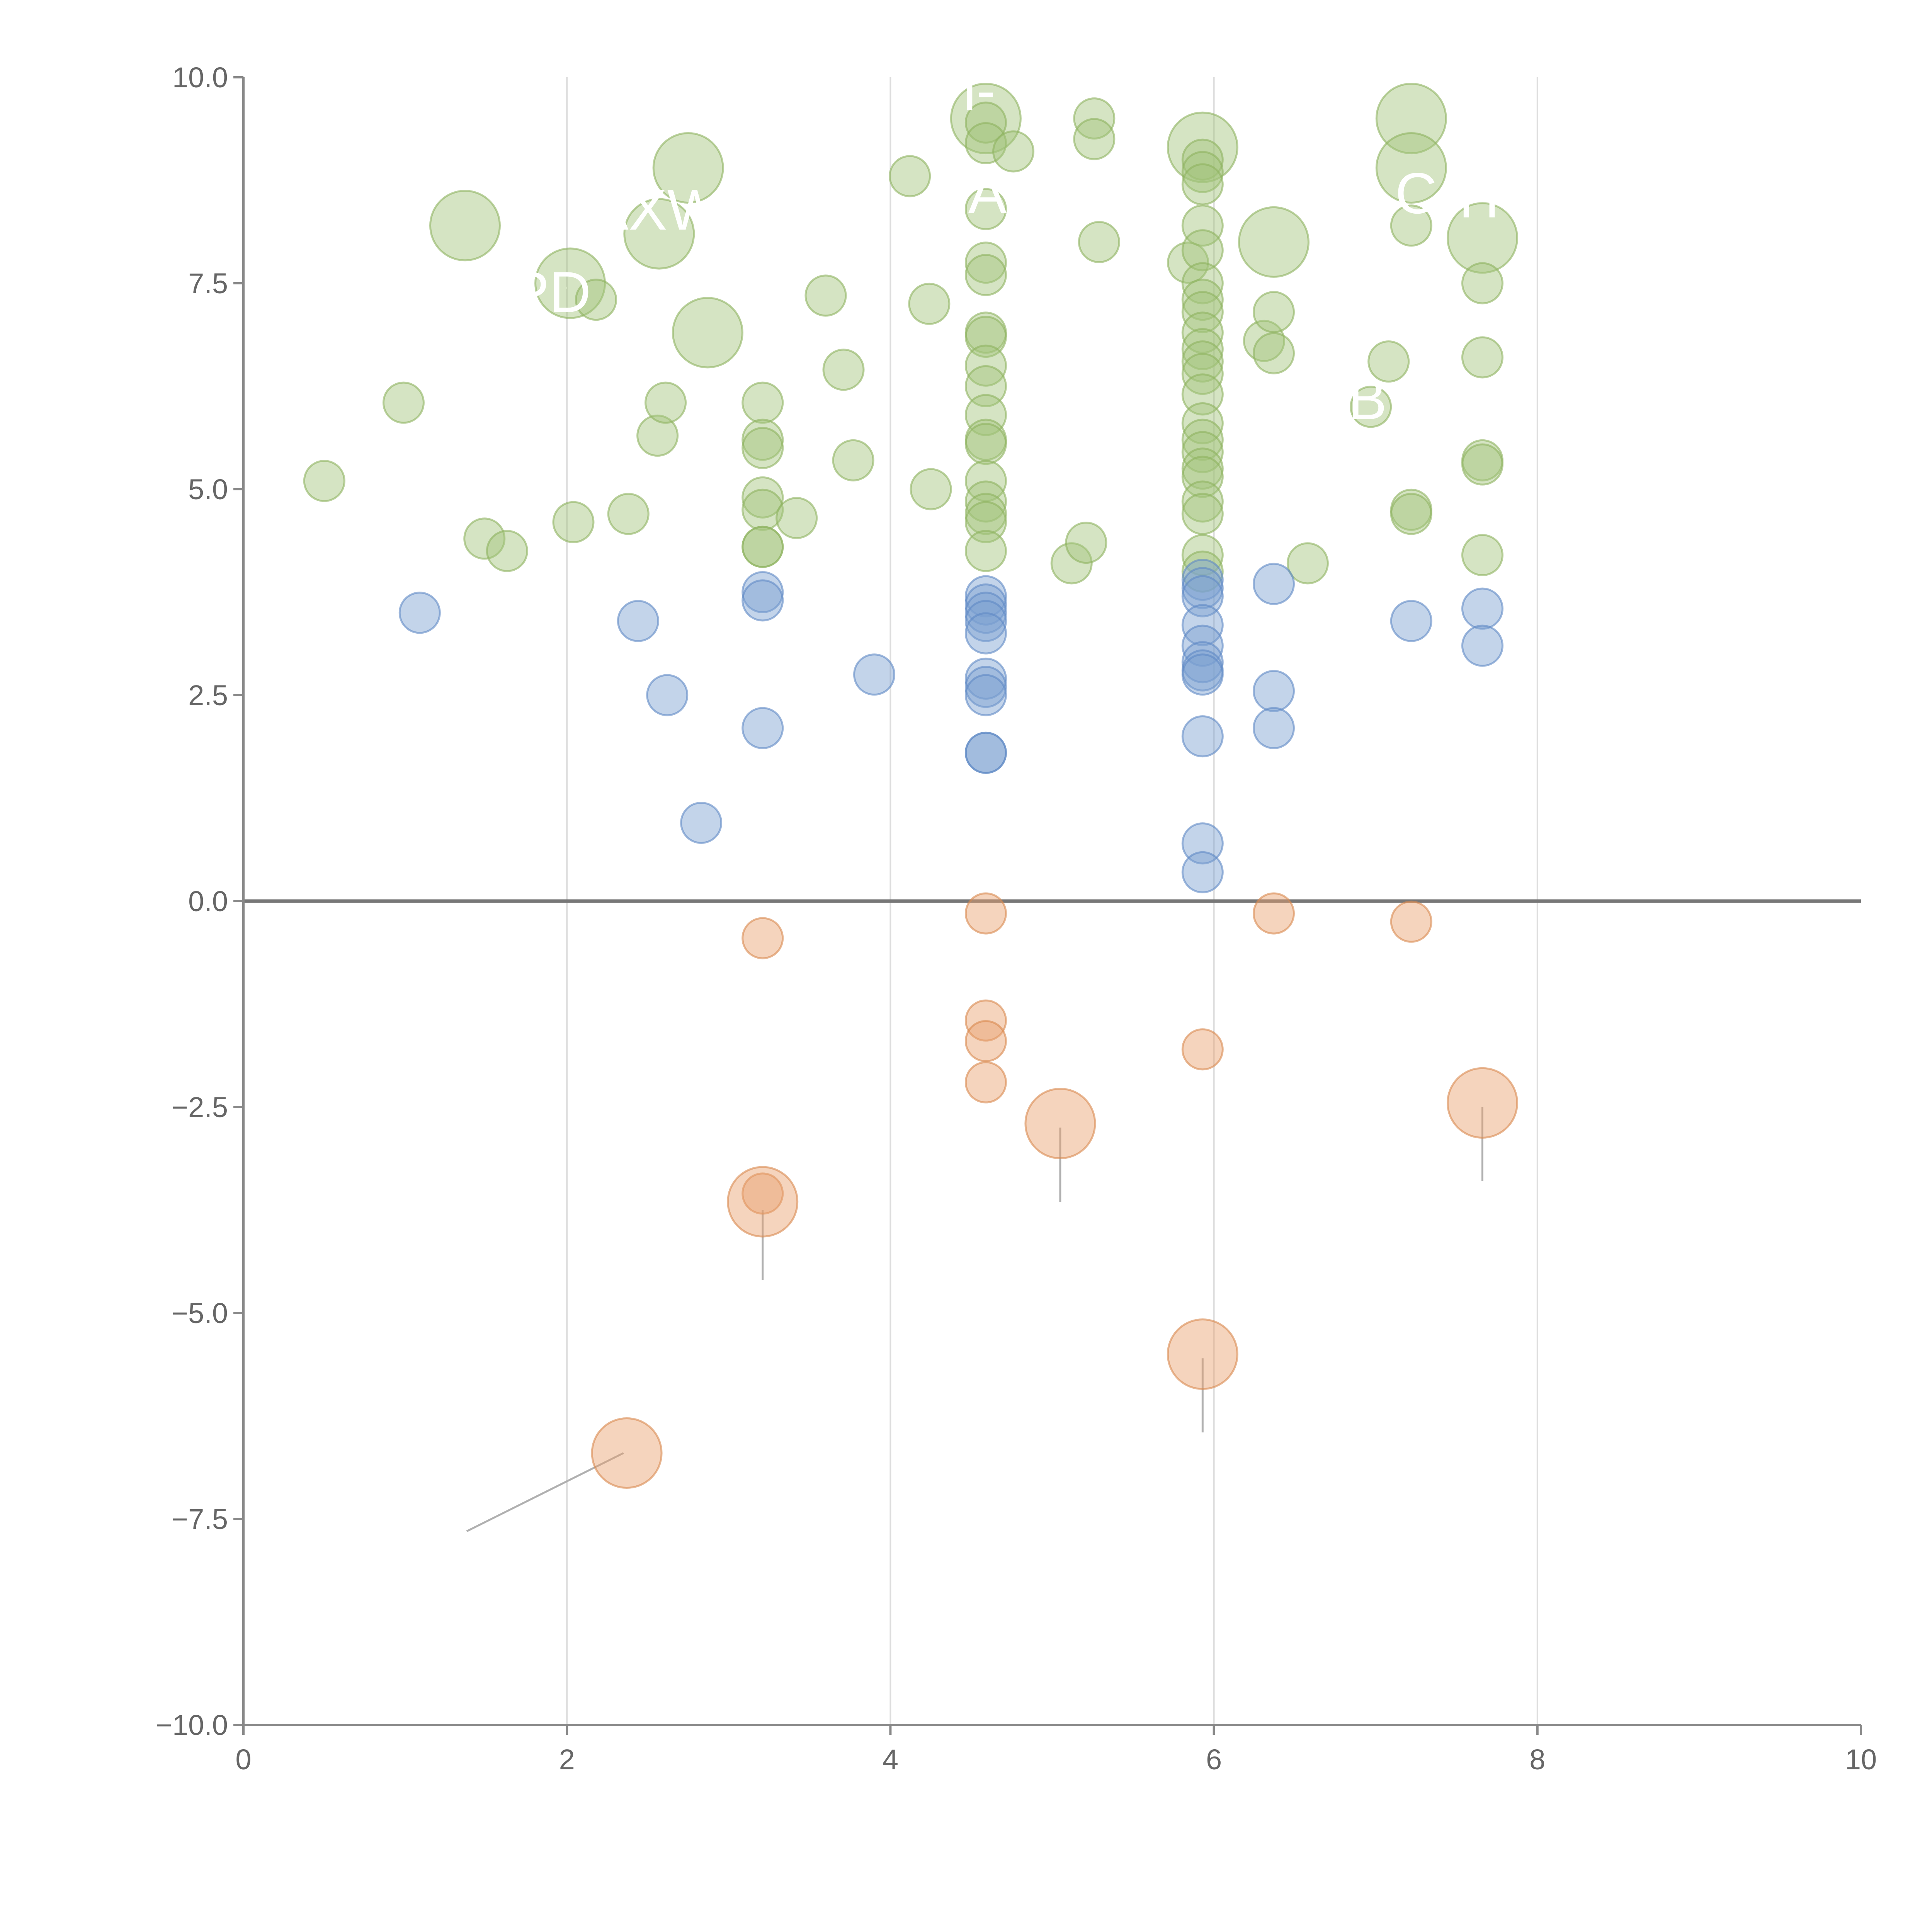 This screenshot has width=1932, height=1932. Describe the element at coordinates (208, 489) in the screenshot. I see `y-tick-label: 5.0` at that location.